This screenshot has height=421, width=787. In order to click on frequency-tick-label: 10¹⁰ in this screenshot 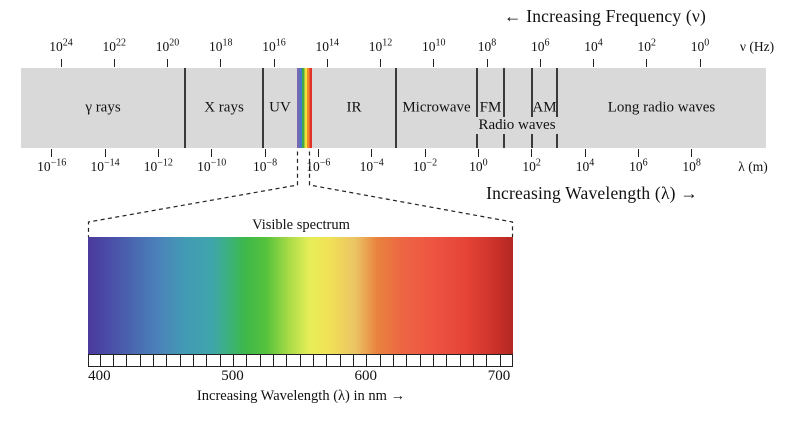, I will do `click(434, 45)`.